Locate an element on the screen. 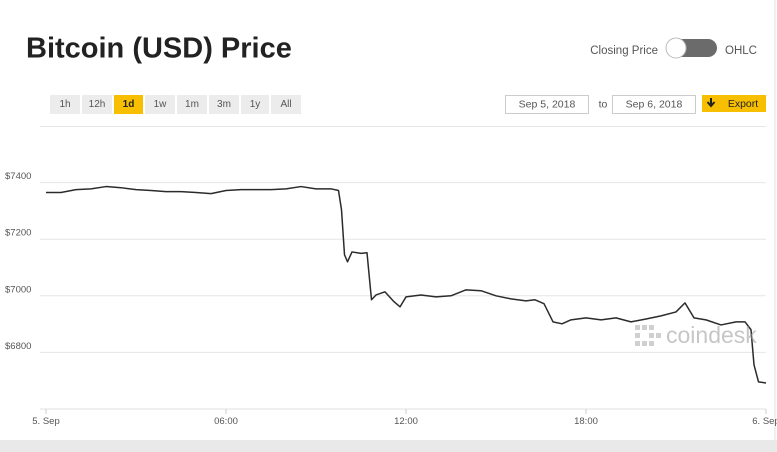 The width and height of the screenshot is (777, 452). toggle-knob is located at coordinates (676, 48).